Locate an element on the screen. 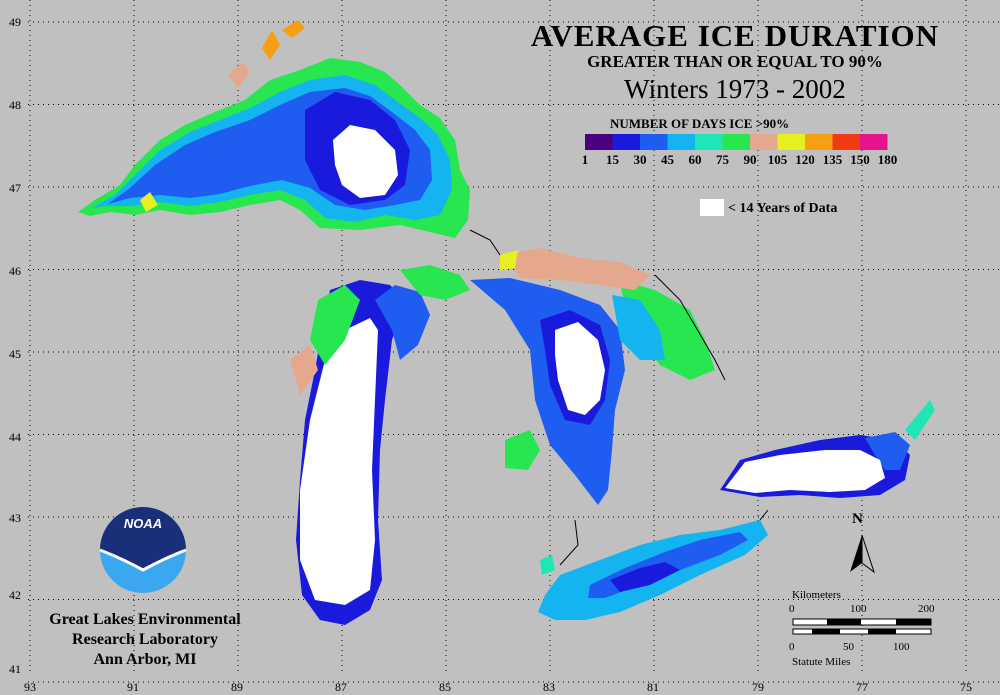 The width and height of the screenshot is (1000, 695). legend-tick-label: 15 is located at coordinates (613, 159).